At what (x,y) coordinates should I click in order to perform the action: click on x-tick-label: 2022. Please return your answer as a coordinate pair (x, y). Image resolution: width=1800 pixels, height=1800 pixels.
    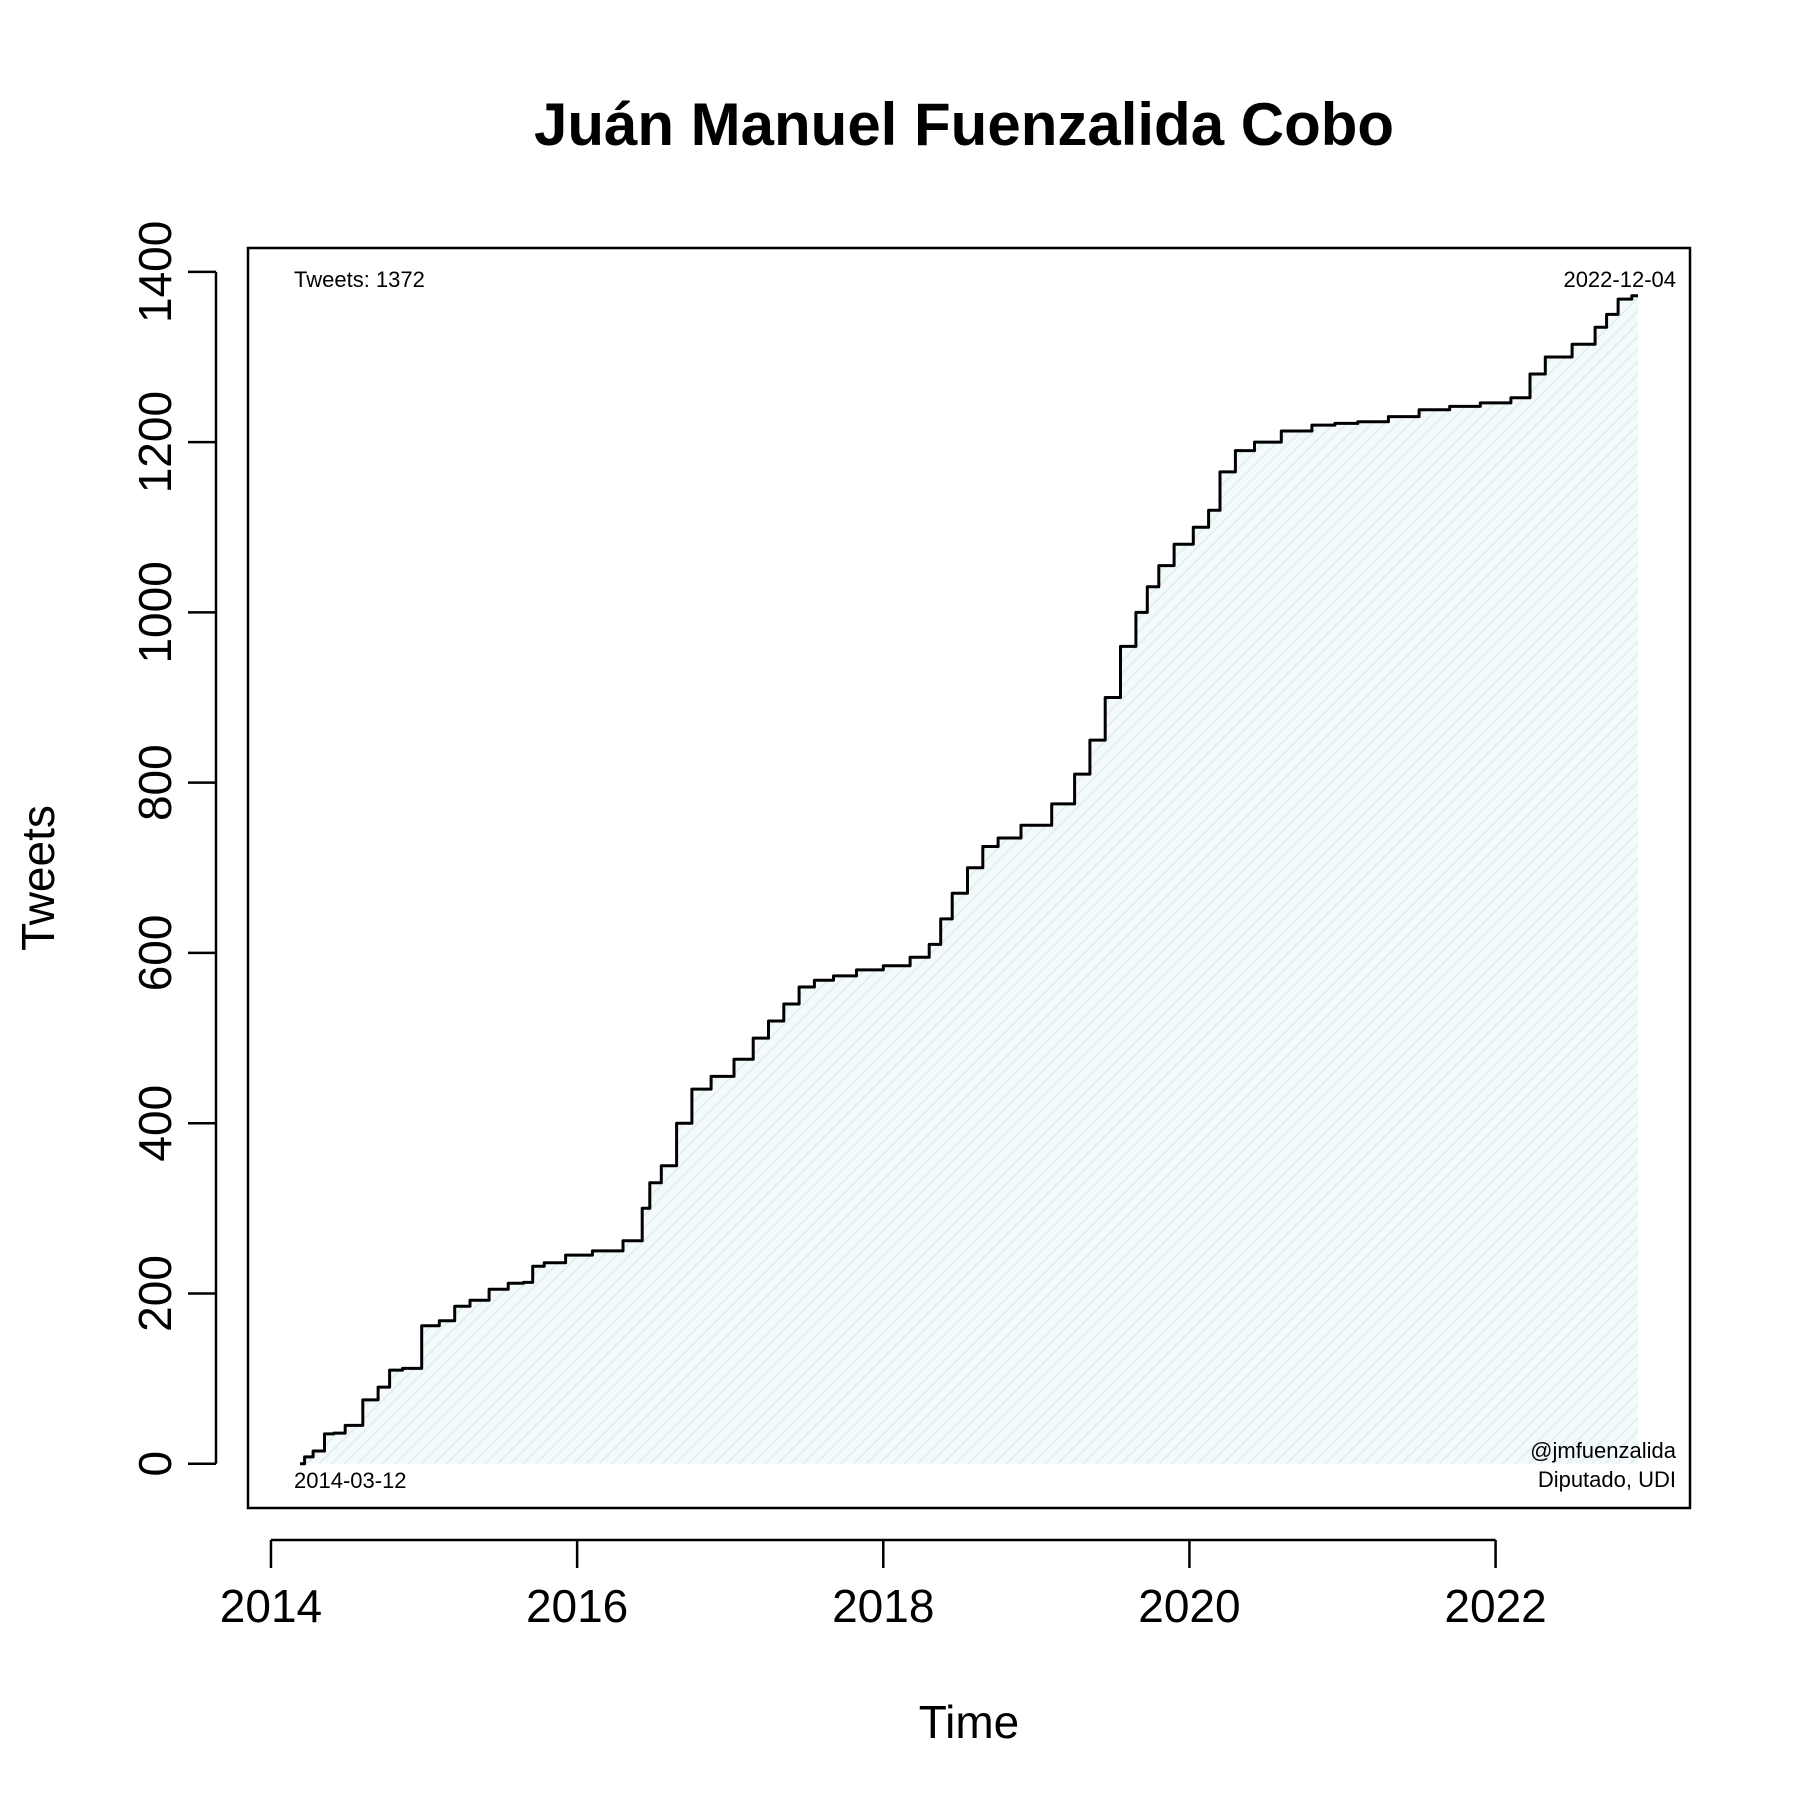
    Looking at the image, I should click on (1495, 1606).